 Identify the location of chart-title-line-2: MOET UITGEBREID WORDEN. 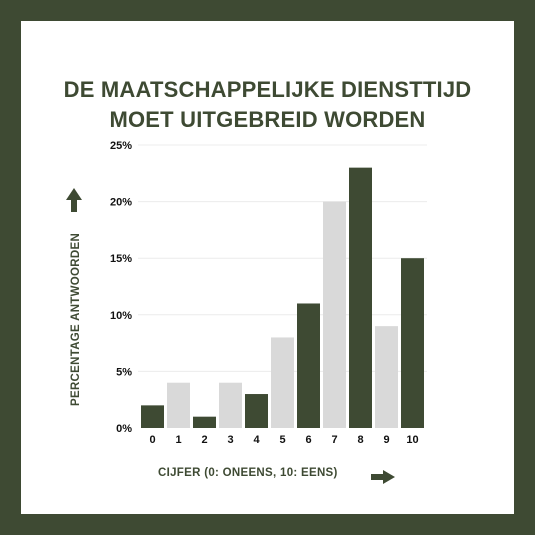
(267, 119).